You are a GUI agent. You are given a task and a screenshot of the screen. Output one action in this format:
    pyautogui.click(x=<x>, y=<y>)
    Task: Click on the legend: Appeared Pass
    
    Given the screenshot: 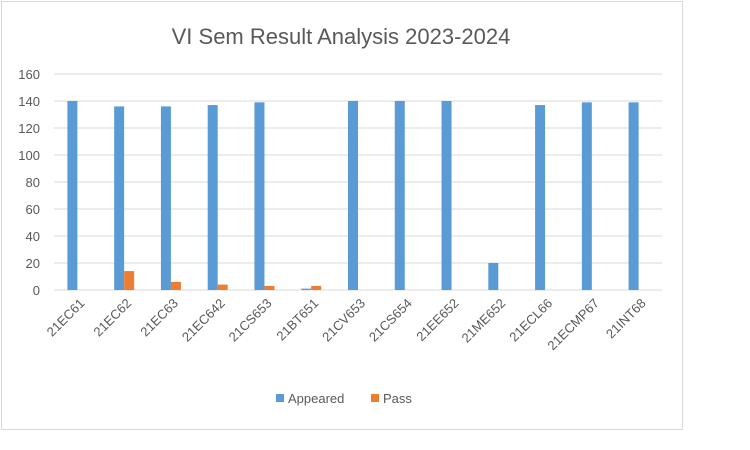 What is the action you would take?
    pyautogui.click(x=344, y=398)
    